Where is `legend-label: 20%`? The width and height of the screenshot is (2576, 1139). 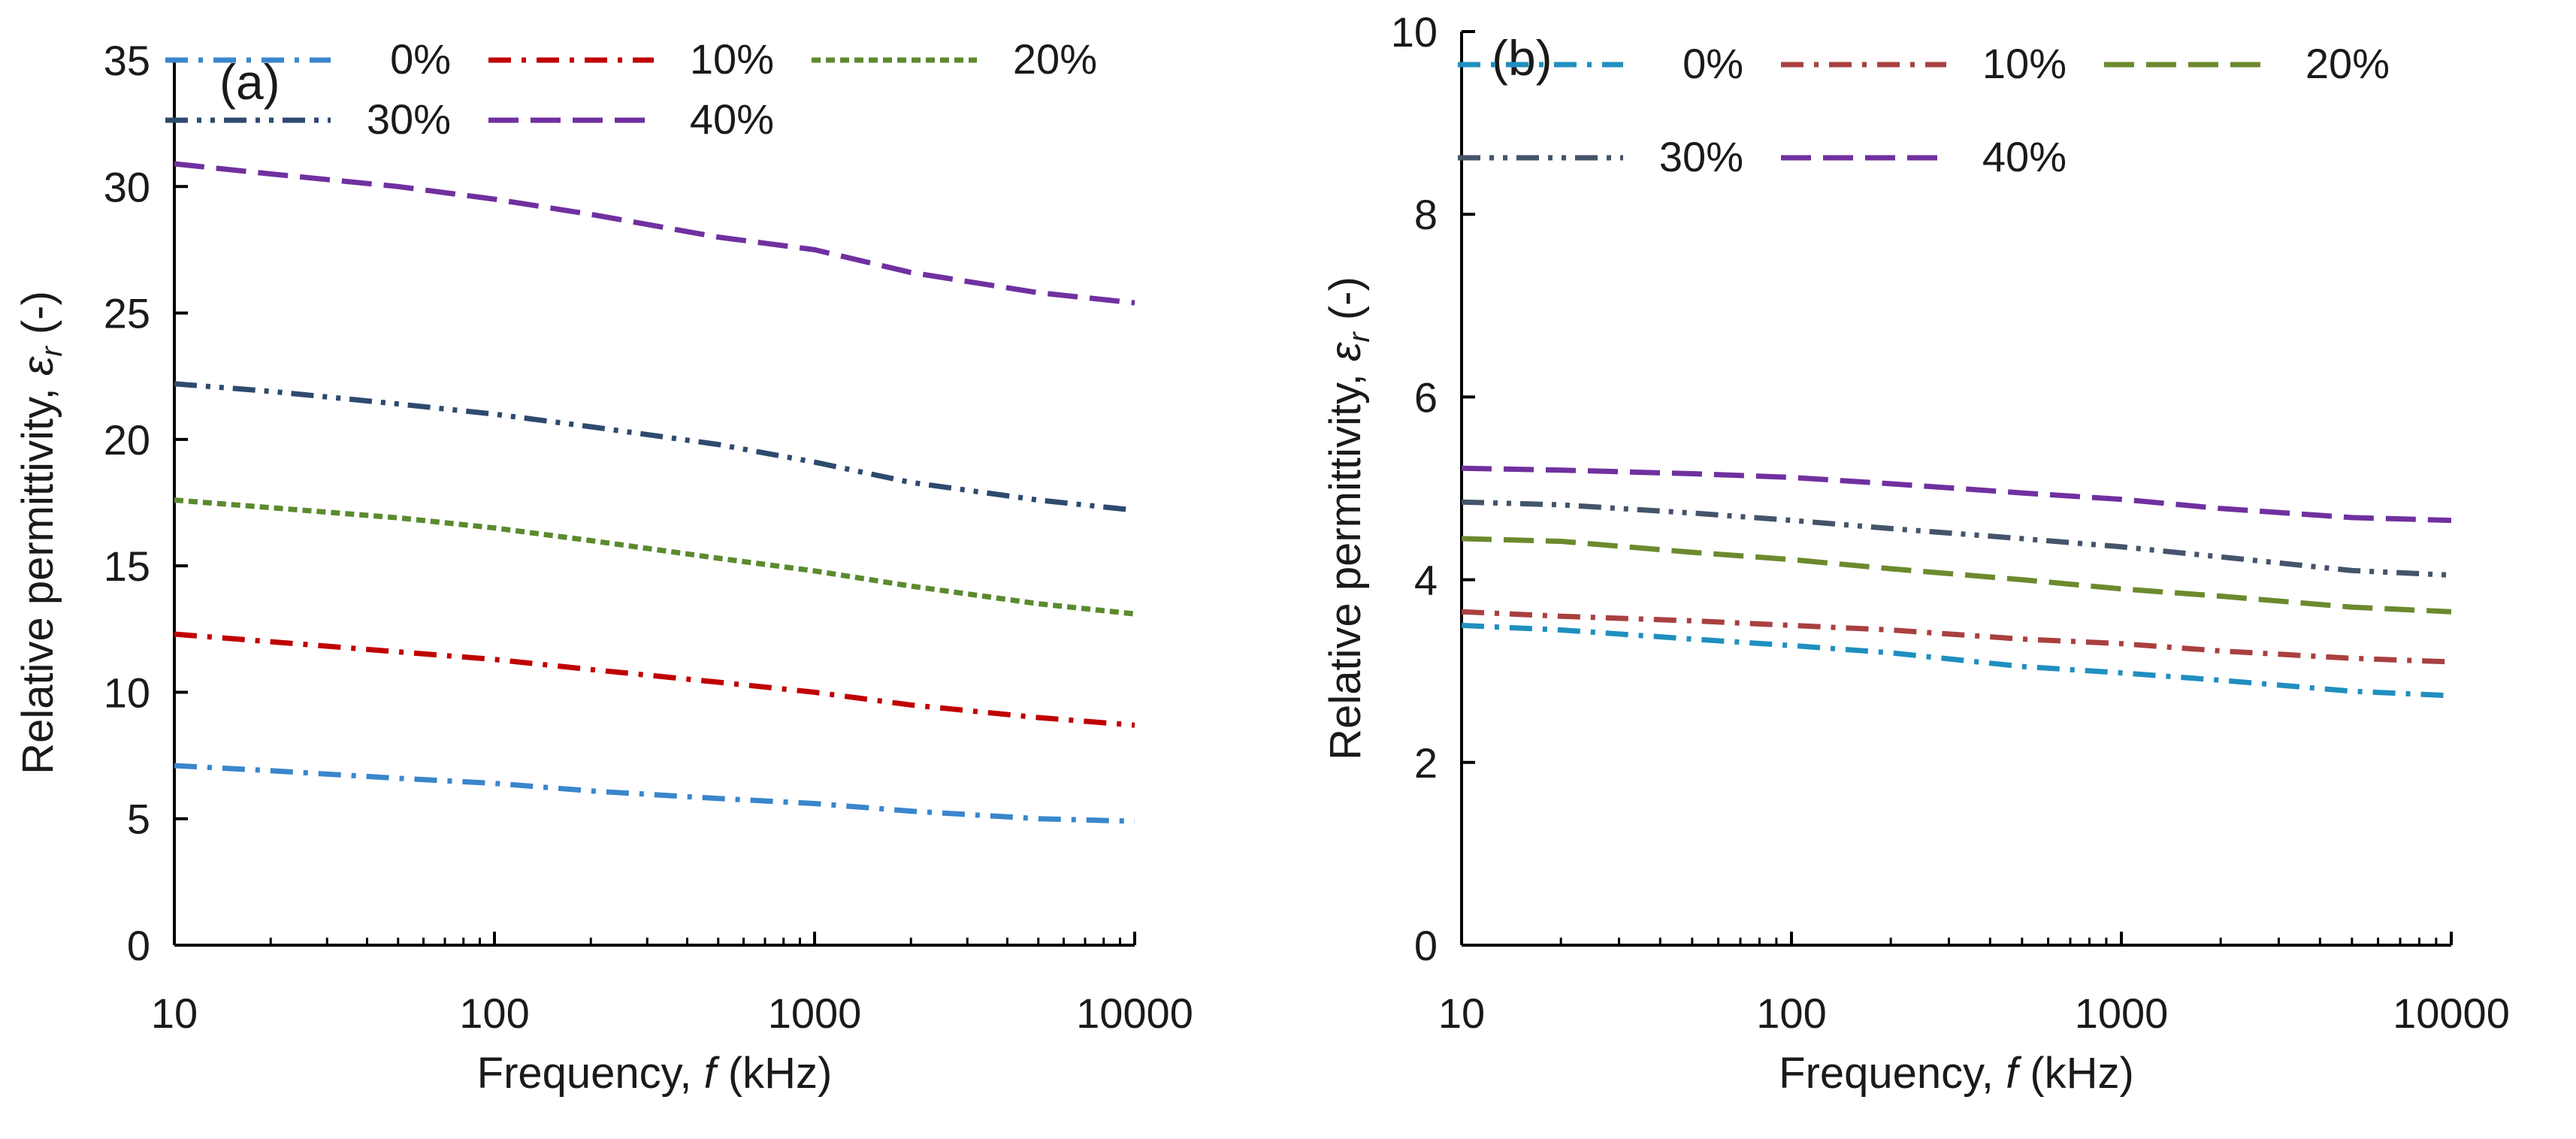
legend-label: 20% is located at coordinates (2348, 63).